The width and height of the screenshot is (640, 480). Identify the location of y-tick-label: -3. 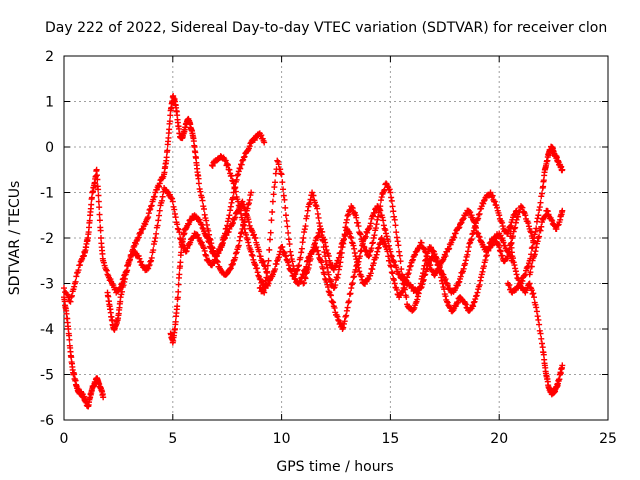
(47, 285).